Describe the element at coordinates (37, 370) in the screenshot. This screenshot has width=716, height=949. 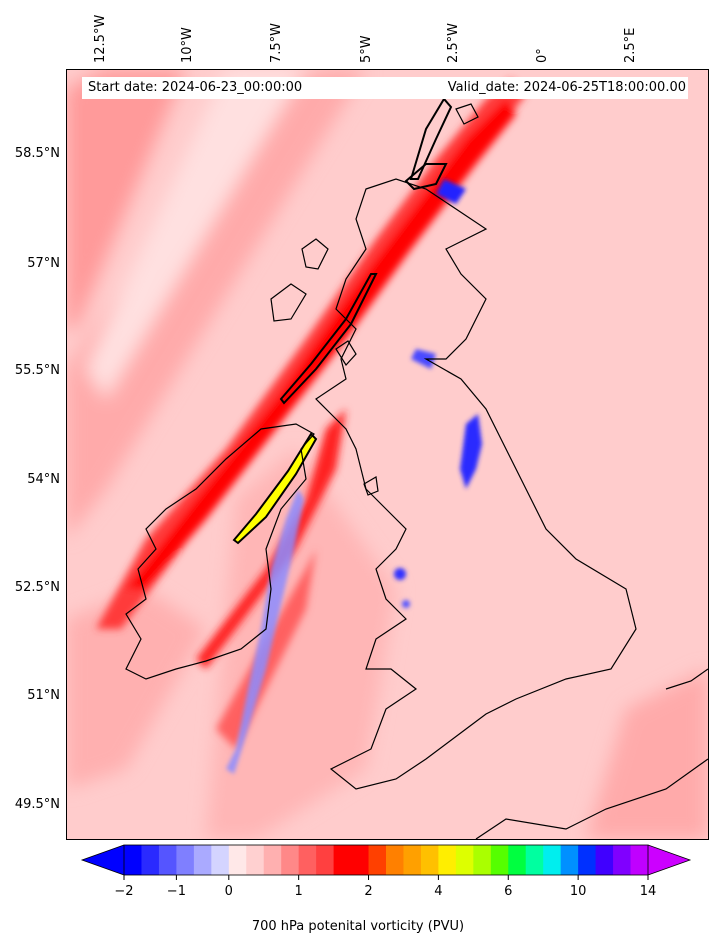
I see `lat-label-55.5n: 55.5°N` at that location.